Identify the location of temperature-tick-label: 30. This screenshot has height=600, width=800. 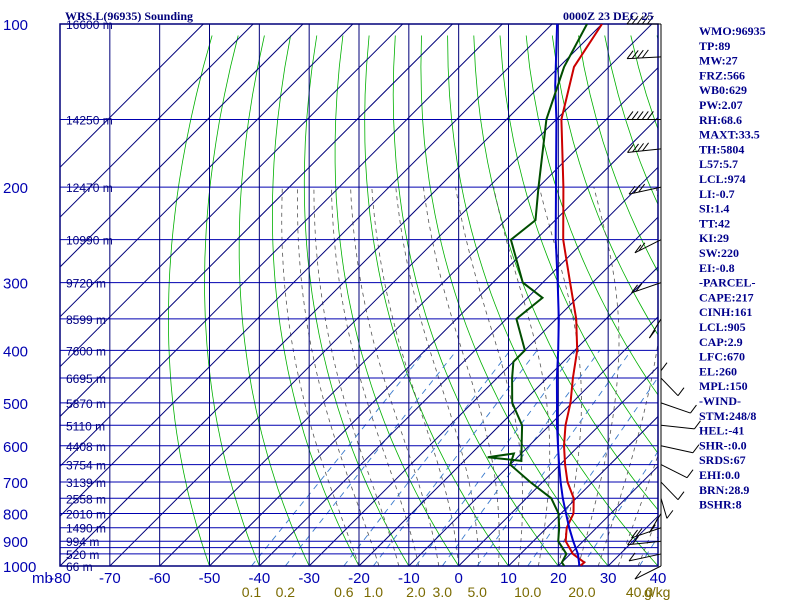
(608, 578).